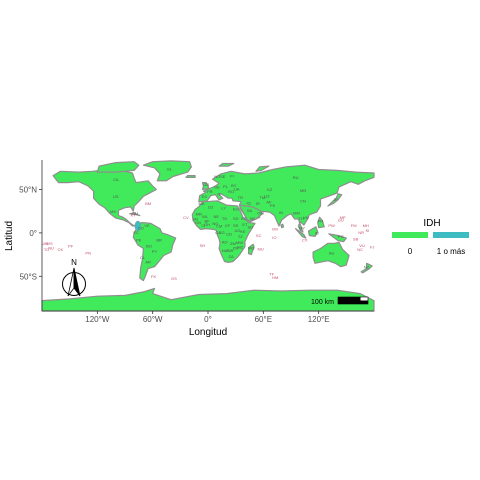  What do you see at coordinates (258, 203) in the screenshot?
I see `country-label-ir: IR` at bounding box center [258, 203].